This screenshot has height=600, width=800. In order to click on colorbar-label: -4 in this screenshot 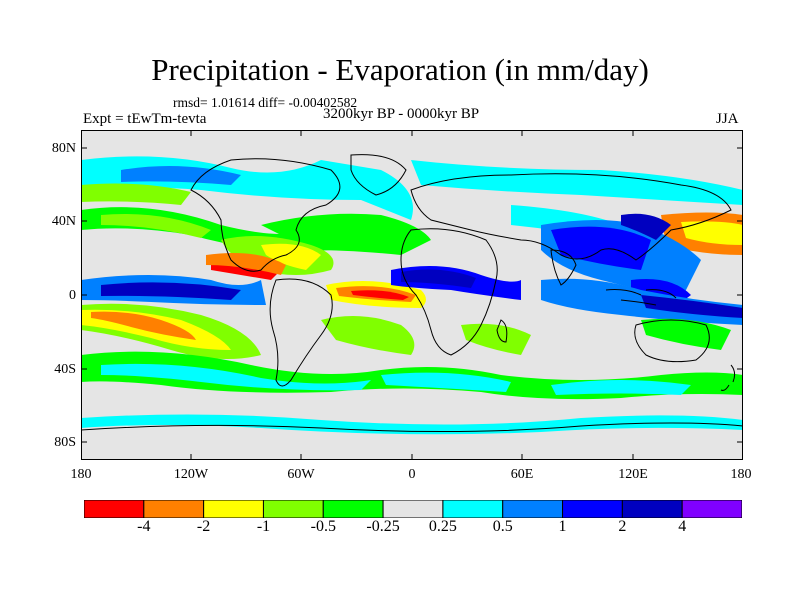, I will do `click(144, 526)`.